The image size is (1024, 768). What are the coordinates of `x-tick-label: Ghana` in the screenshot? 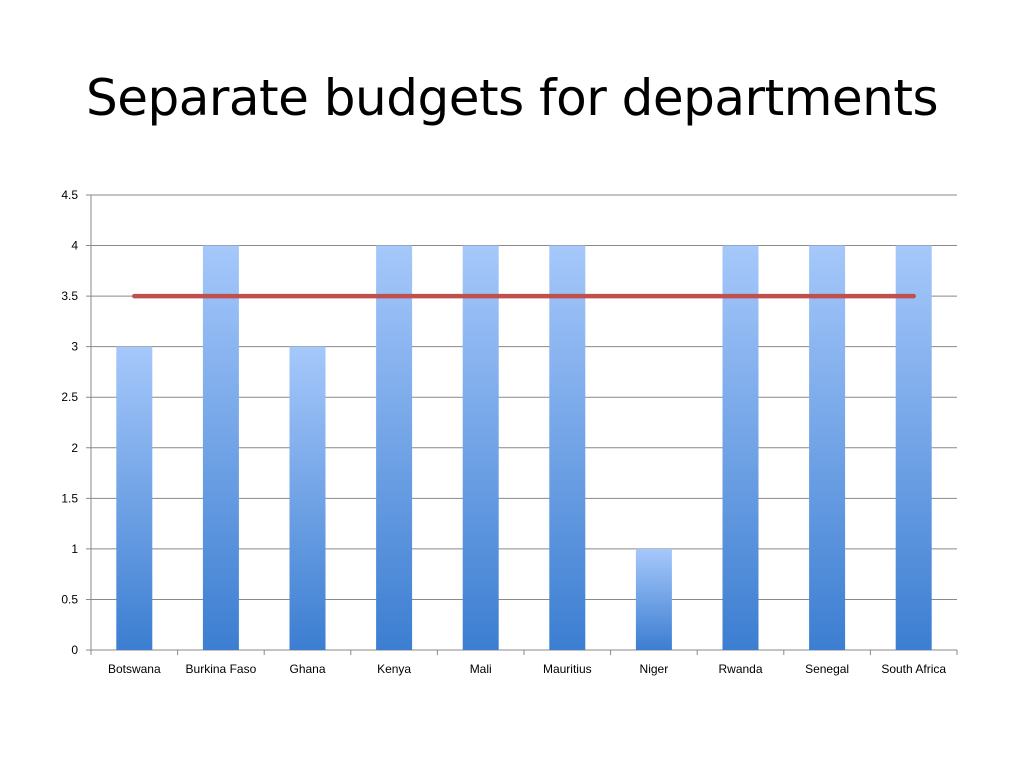 It's located at (307, 669).